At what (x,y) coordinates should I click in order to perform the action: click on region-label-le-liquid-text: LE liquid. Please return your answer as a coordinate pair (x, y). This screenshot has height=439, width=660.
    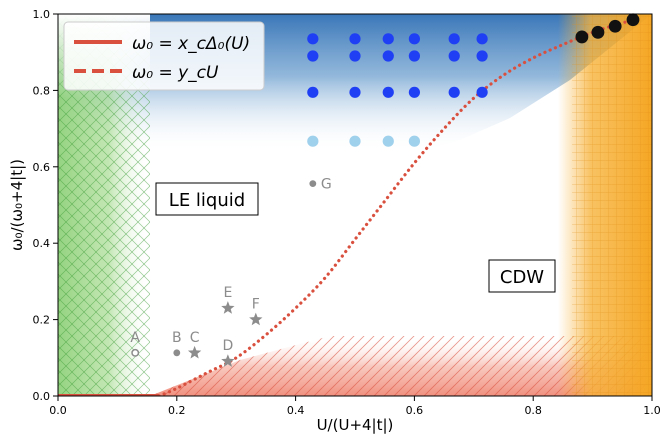
    Looking at the image, I should click on (207, 200).